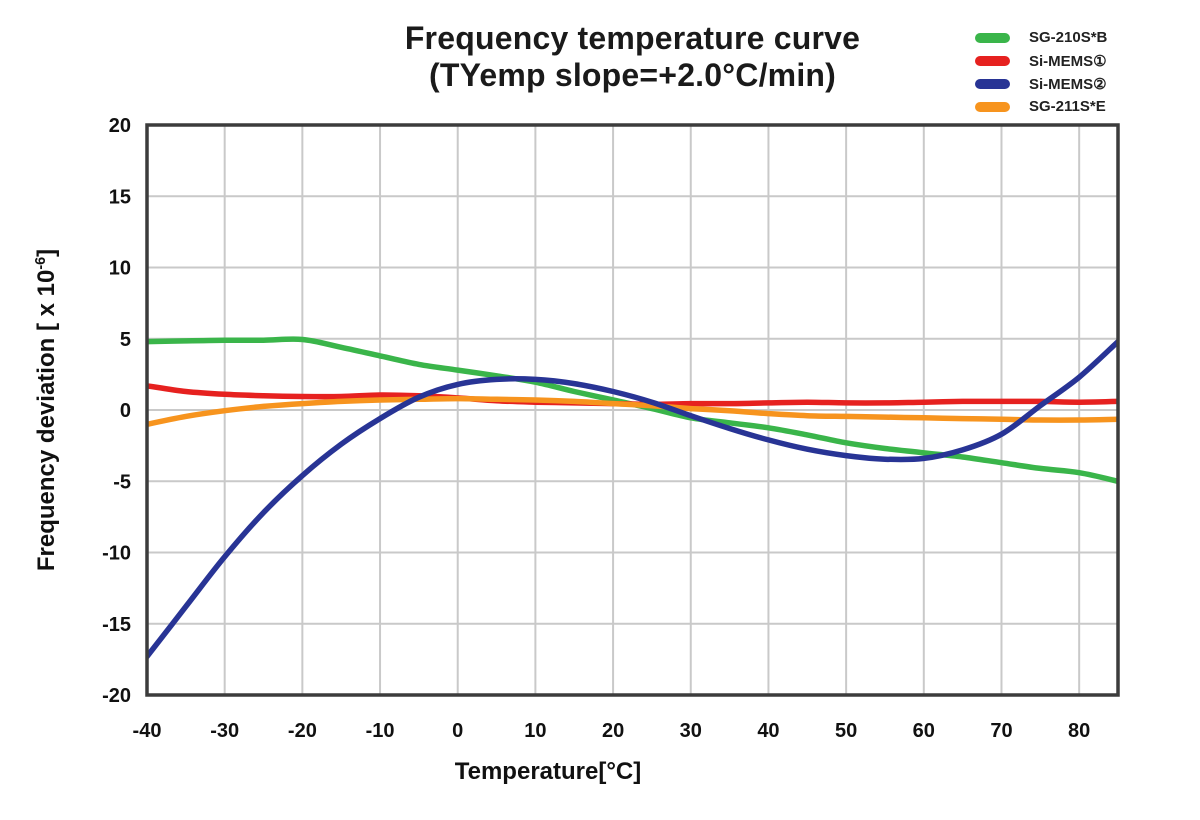 The image size is (1200, 820). Describe the element at coordinates (302, 731) in the screenshot. I see `x-tick-label: -20` at that location.